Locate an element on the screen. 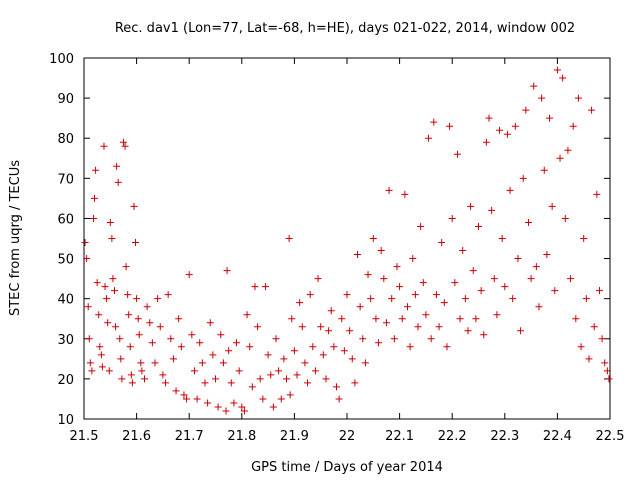 This screenshot has height=480, width=640. x-tick-label-3: 21.8 is located at coordinates (241, 436).